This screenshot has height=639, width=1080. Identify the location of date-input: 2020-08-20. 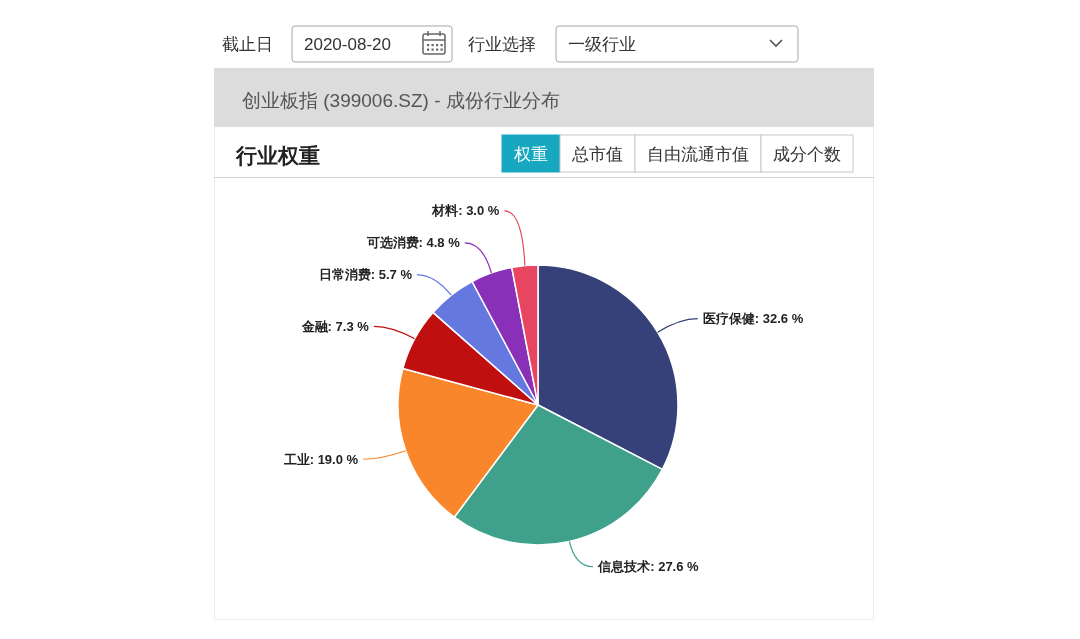
(372, 44).